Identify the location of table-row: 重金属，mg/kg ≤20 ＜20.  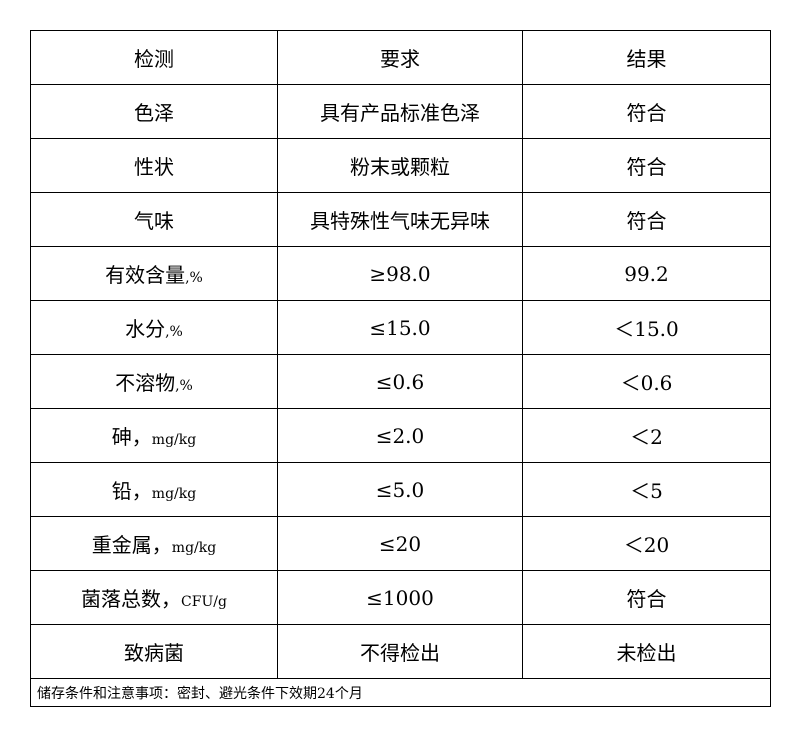
(400, 543).